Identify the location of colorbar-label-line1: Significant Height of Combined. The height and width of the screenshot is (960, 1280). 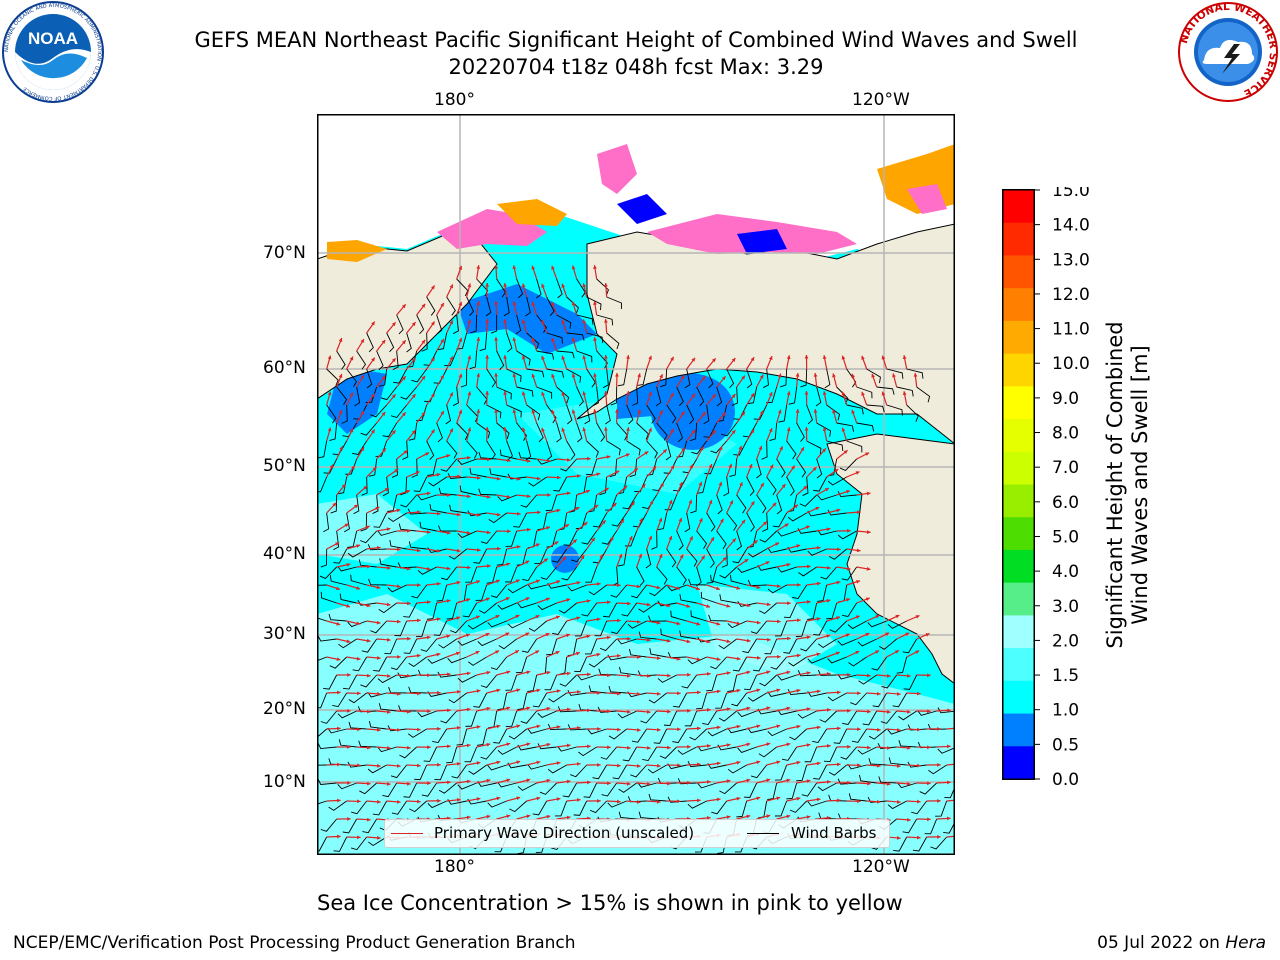
(1115, 485).